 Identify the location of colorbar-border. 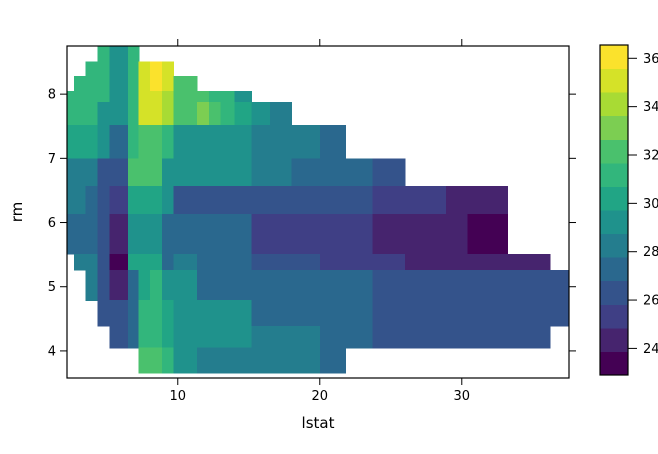
(614, 210).